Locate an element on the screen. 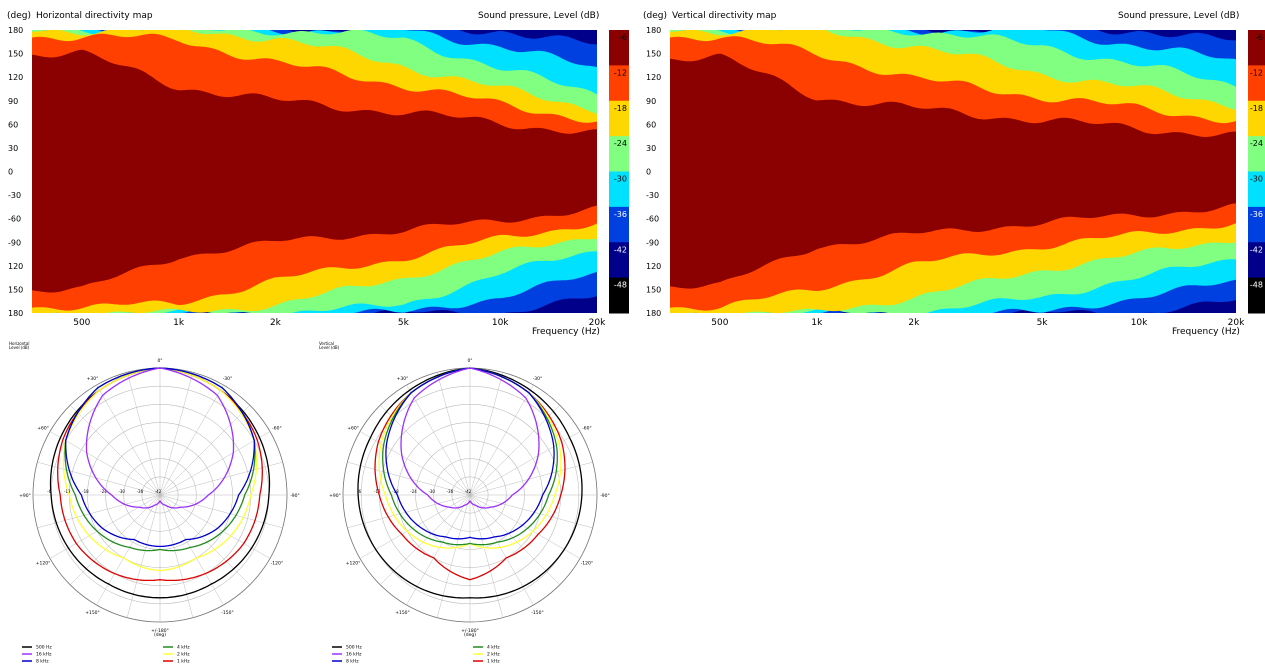 The image size is (1265, 664). map-ytick-label: 60 is located at coordinates (651, 124).